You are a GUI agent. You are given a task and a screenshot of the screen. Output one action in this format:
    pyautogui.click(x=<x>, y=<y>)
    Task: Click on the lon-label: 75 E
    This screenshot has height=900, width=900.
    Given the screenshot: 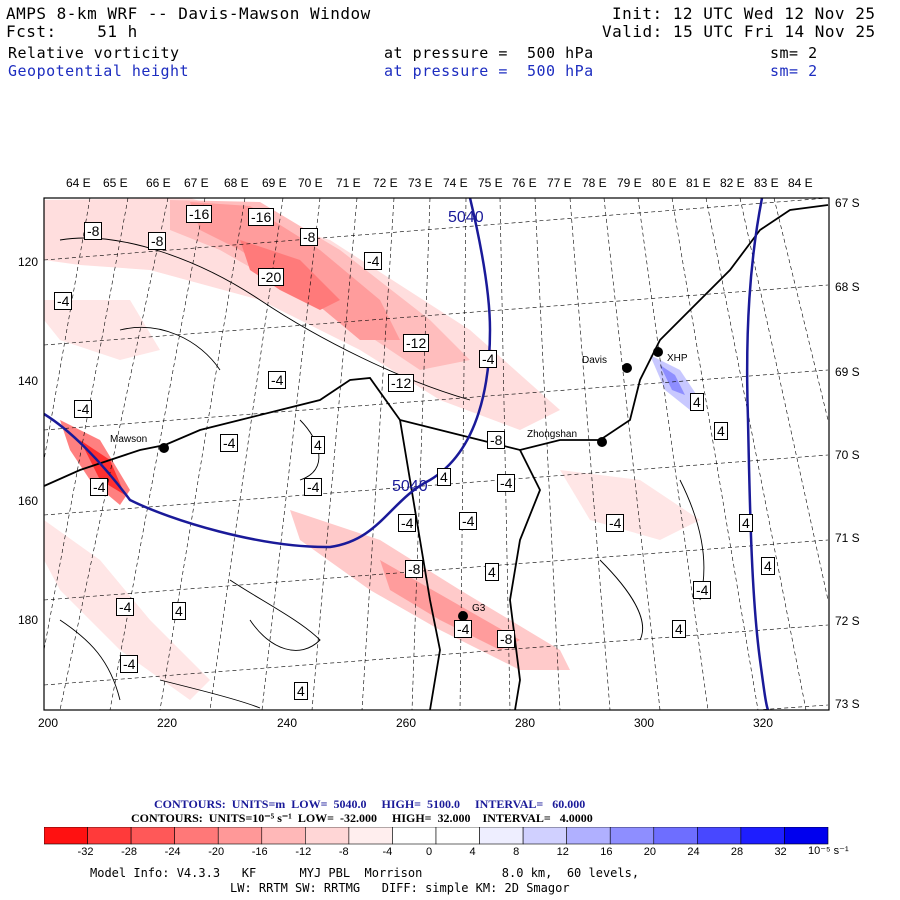 What is the action you would take?
    pyautogui.click(x=490, y=183)
    